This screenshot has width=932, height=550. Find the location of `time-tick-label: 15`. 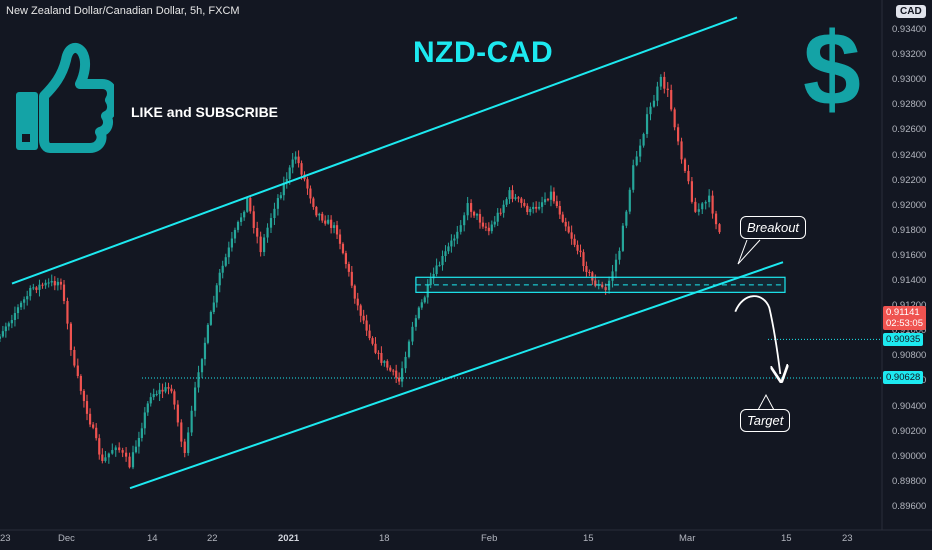

time-tick-label: 15 is located at coordinates (786, 538).